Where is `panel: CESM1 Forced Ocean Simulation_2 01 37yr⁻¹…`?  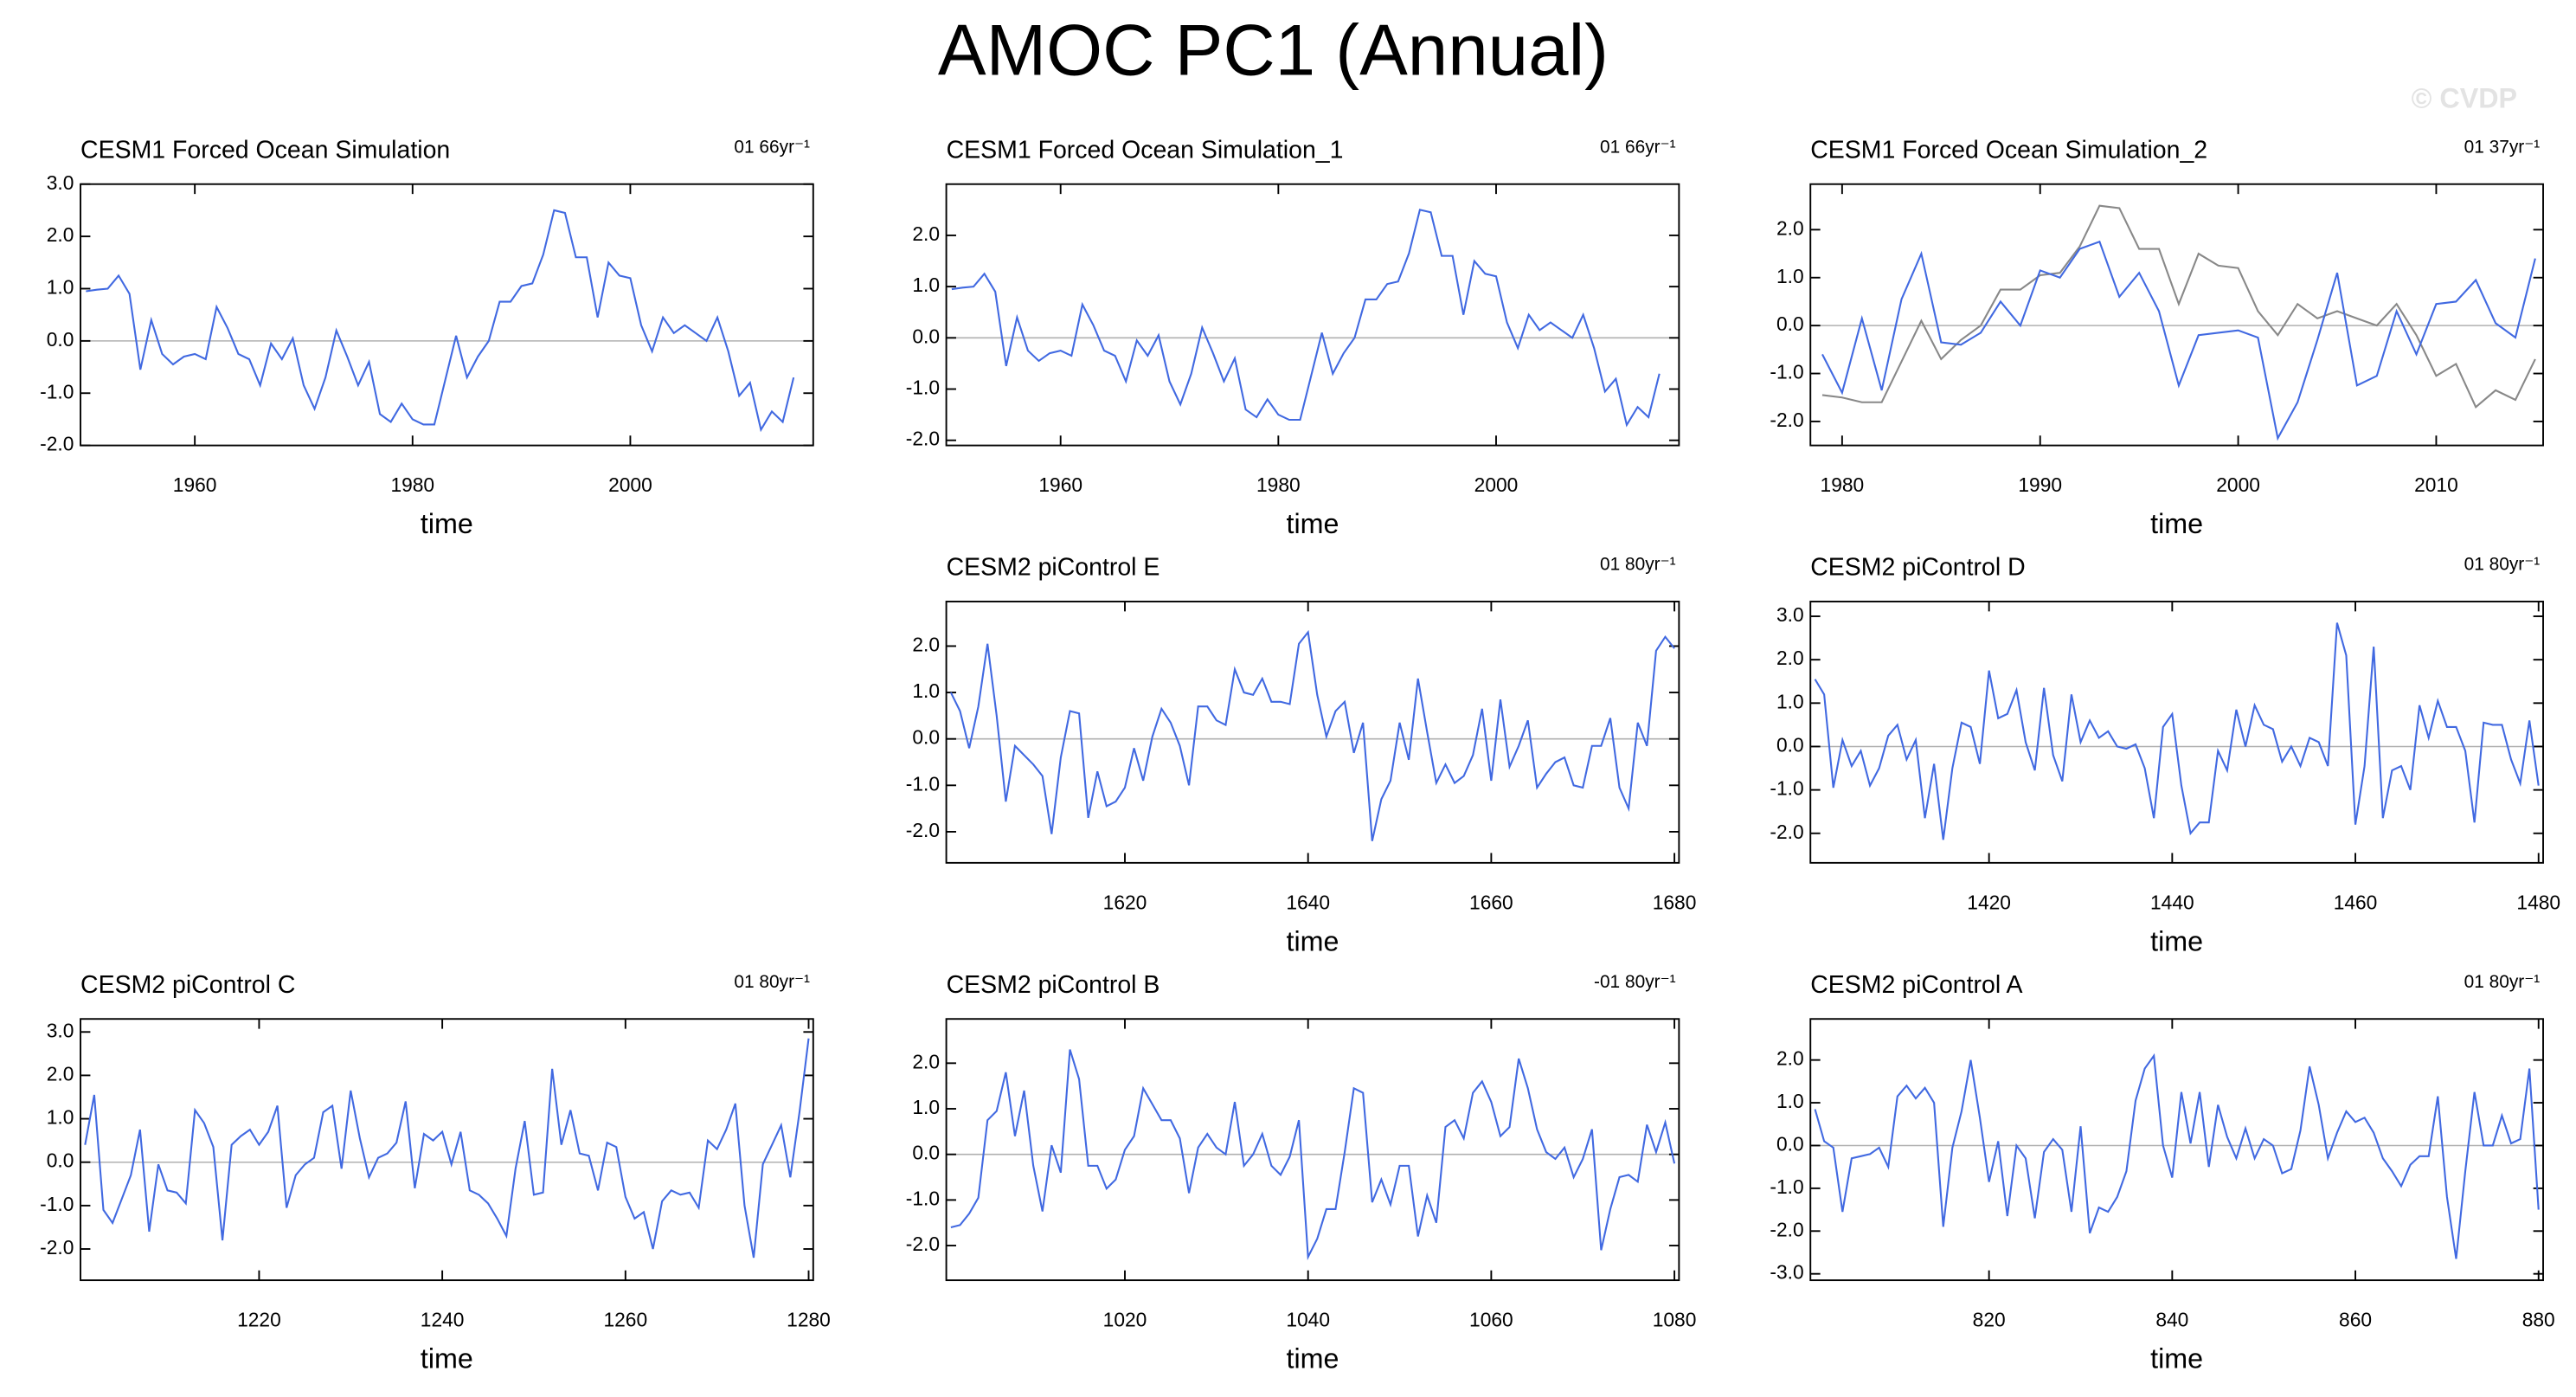
panel: CESM1 Forced Ocean Simulation_2 01 37yr⁻¹… is located at coordinates (2157, 337).